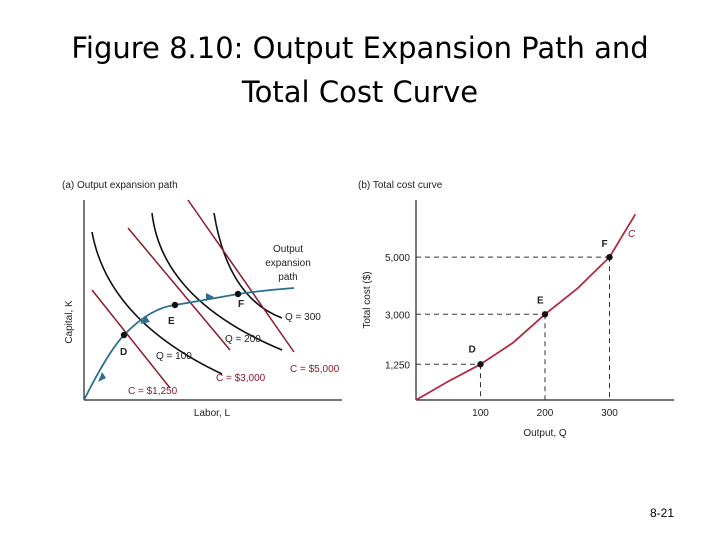  I want to click on slide-title-line-1: Figure 8.10: Output Expansion Path and, so click(360, 48).